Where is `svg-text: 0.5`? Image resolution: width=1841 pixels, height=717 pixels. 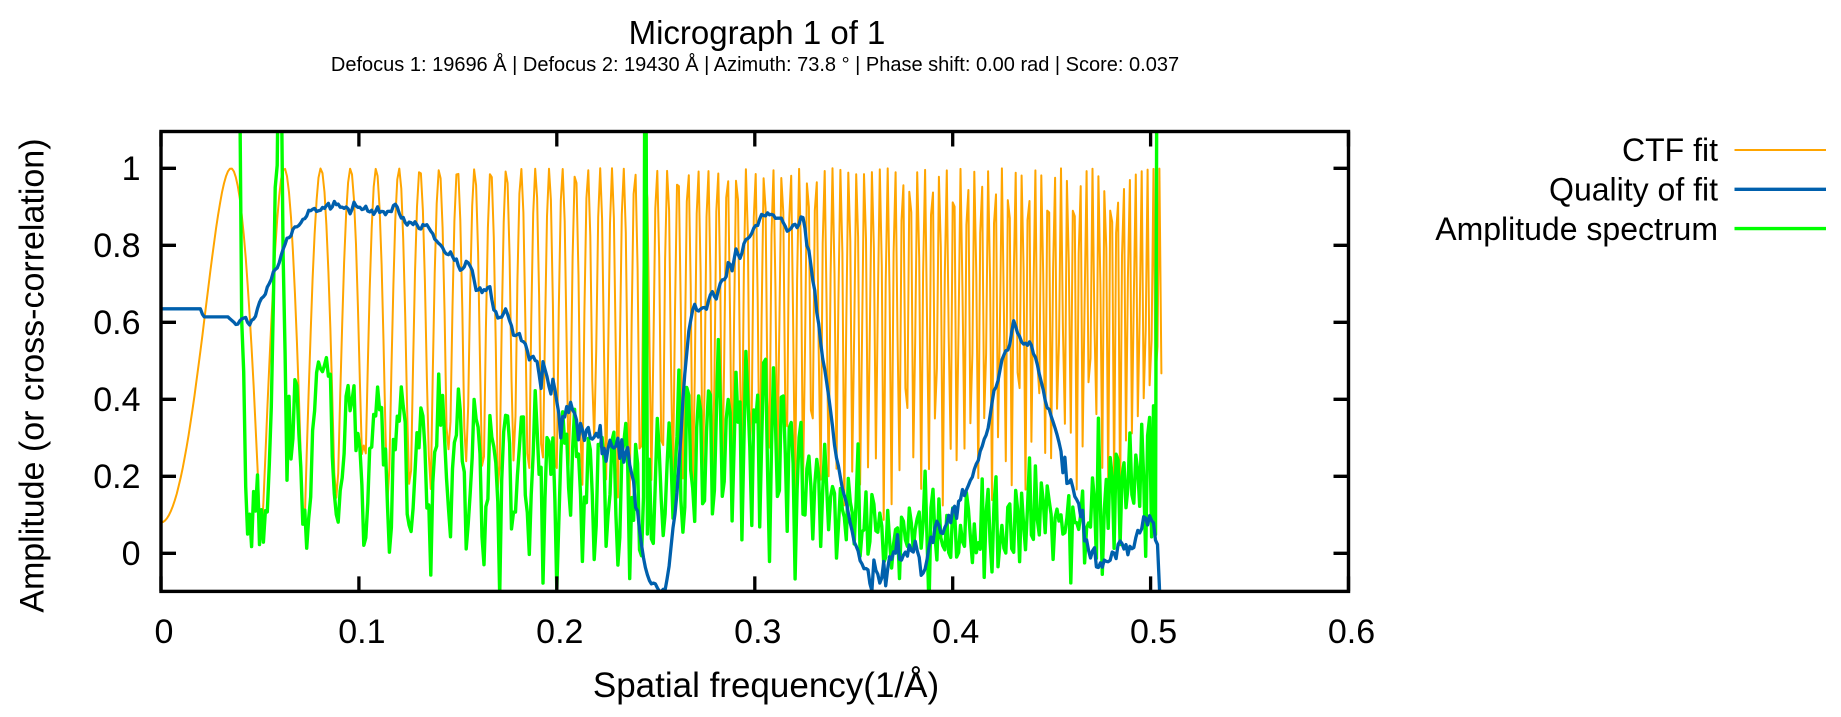
svg-text: 0.5 is located at coordinates (1153, 632).